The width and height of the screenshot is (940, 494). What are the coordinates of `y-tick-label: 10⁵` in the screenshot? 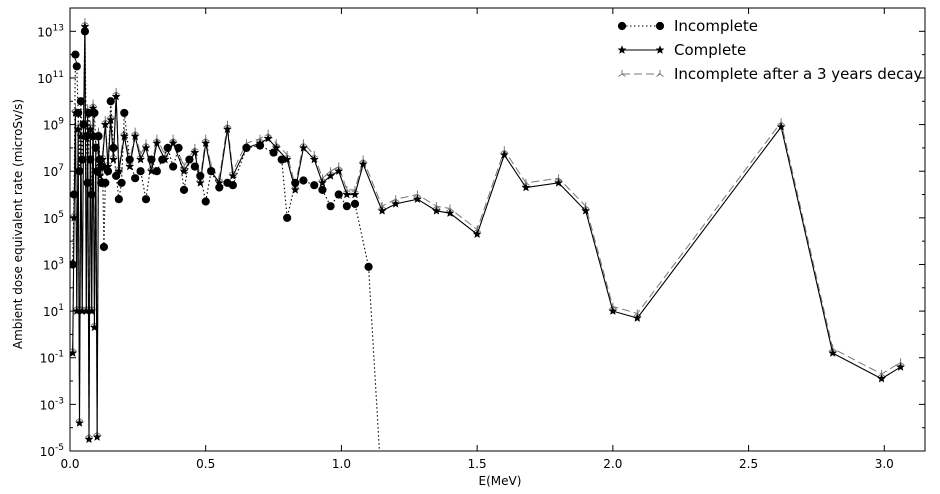 It's located at (53, 218).